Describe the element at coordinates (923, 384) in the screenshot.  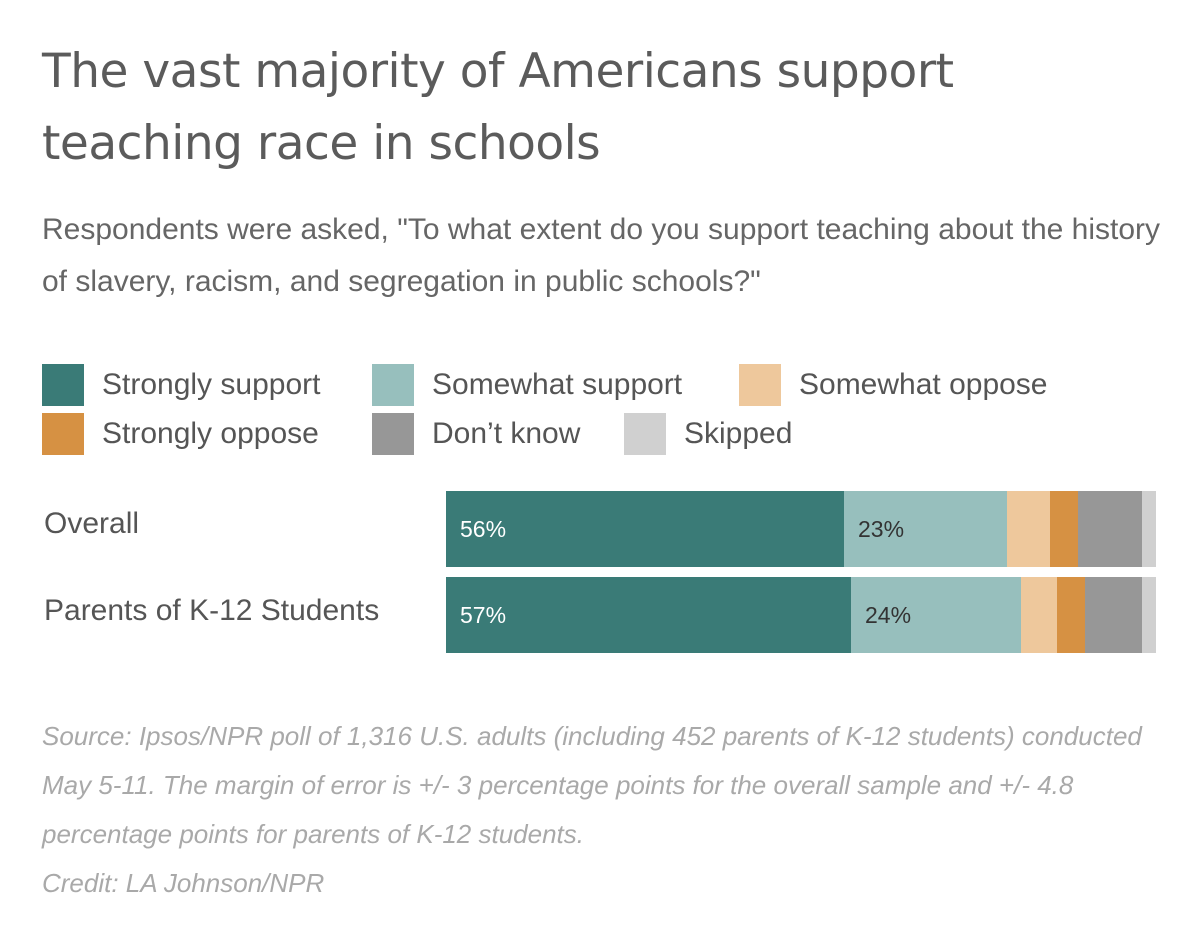
I see `legend-label: Somewhat oppose` at that location.